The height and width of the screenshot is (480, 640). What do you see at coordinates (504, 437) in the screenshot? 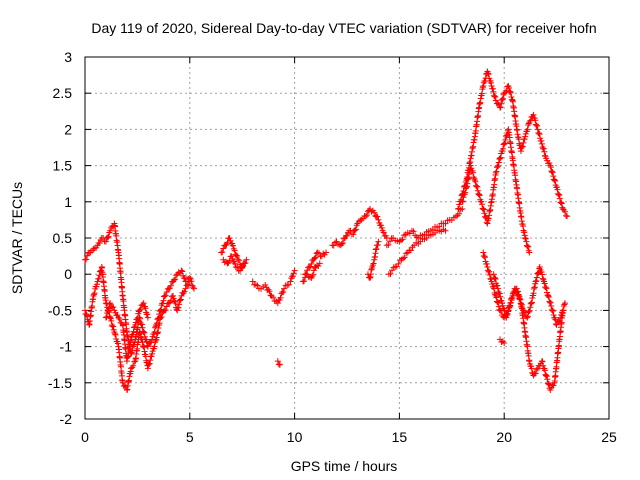
I see `x-tick-label: 20` at bounding box center [504, 437].